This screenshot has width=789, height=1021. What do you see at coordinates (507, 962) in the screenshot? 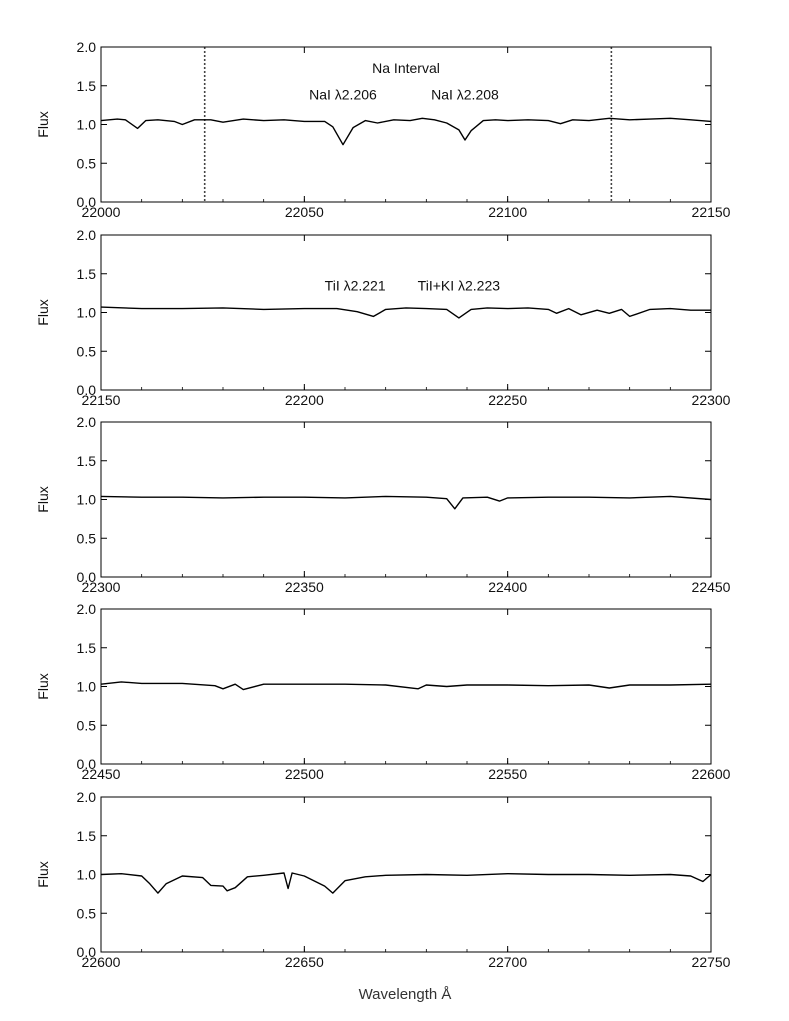
I see `x-tick-label: 22700` at bounding box center [507, 962].